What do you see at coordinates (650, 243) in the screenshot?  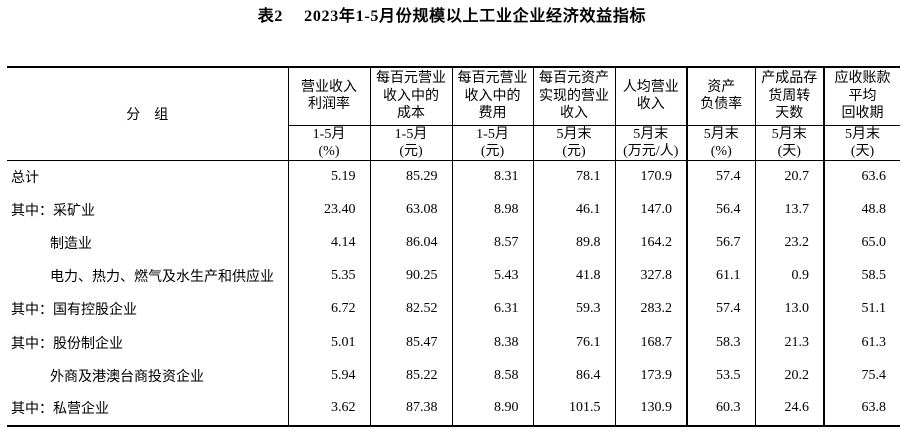 I see `value-cell: 164.2` at bounding box center [650, 243].